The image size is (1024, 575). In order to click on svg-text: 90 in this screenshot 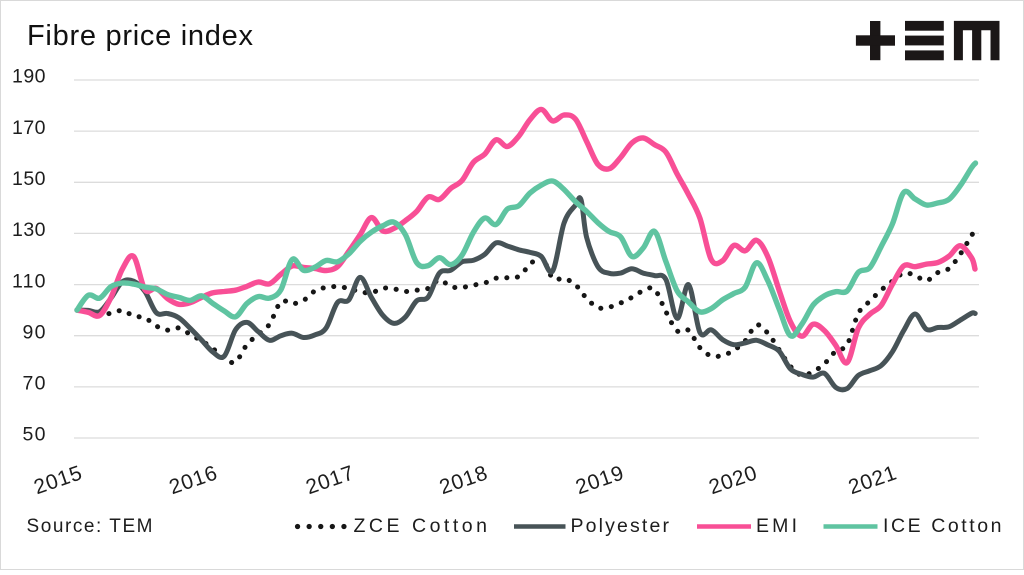, I will do `click(34, 332)`.